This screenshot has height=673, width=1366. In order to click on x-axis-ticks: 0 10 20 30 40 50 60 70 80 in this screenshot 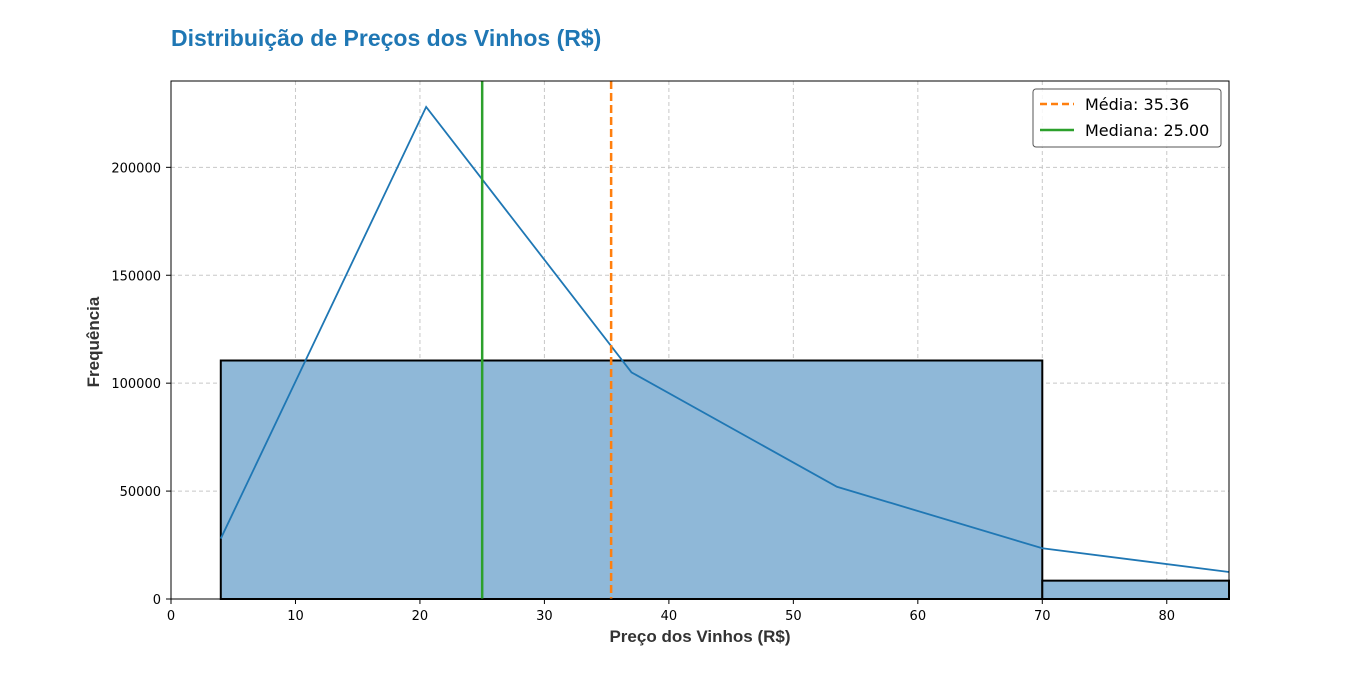, I will do `click(671, 611)`.